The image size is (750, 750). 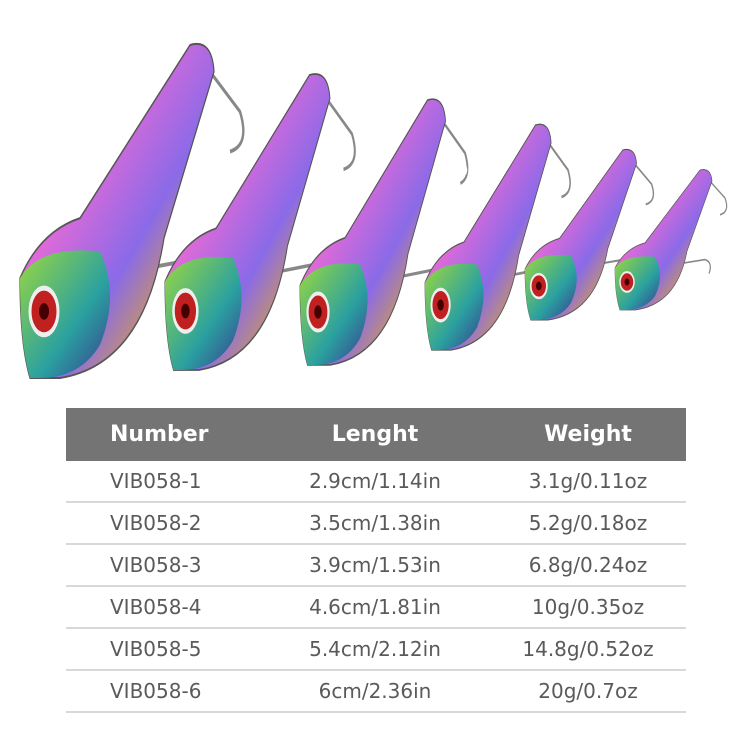 I want to click on header-length: Lenght, so click(x=375, y=434).